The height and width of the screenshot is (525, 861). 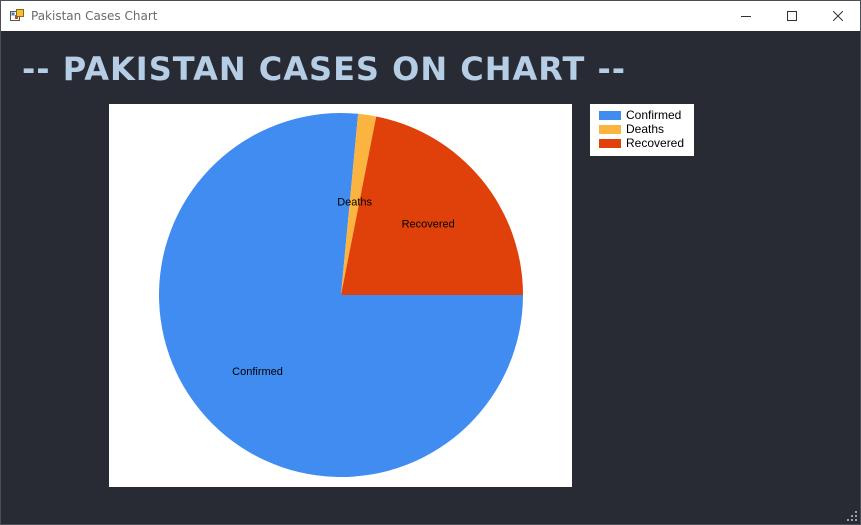 What do you see at coordinates (432, 205) in the screenshot?
I see `pie-slice-recovered` at bounding box center [432, 205].